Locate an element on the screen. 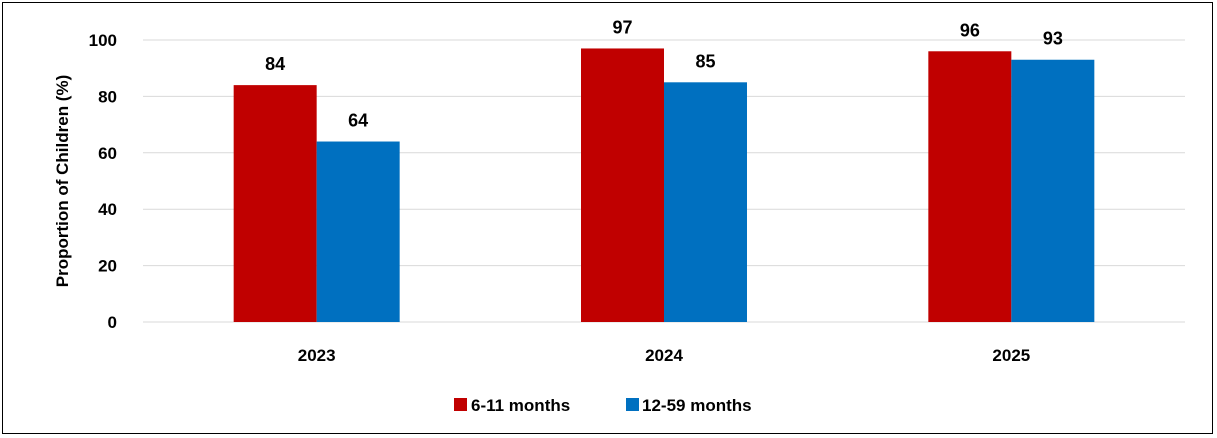 Image resolution: width=1217 pixels, height=438 pixels. bar-2023-6-11-months is located at coordinates (275, 204).